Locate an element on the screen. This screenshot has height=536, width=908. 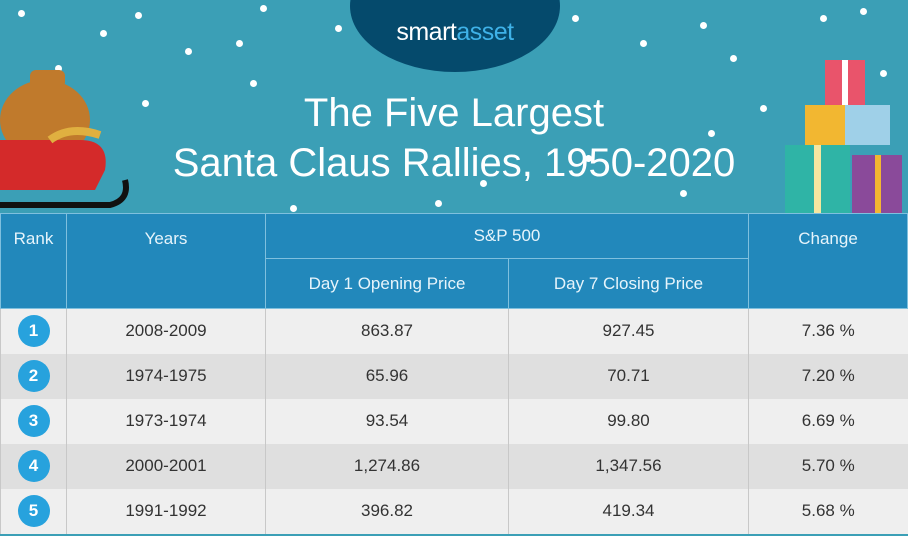
santa-sleigh-icon is located at coordinates (64, 139).